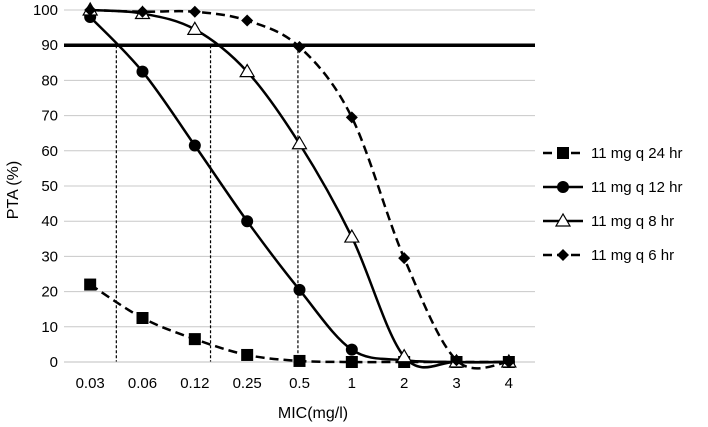 This screenshot has width=708, height=427. Describe the element at coordinates (49, 116) in the screenshot. I see `y-tick-label: 70` at that location.